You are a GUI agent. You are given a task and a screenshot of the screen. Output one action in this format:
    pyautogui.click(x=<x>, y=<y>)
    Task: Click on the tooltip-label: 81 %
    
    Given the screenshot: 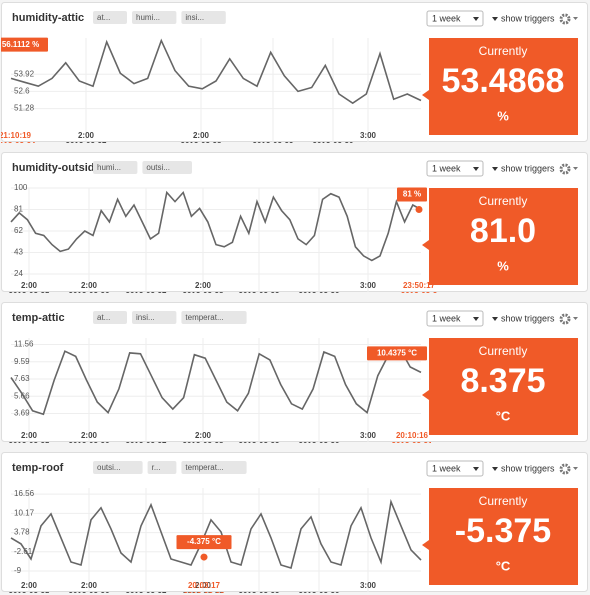 What is the action you would take?
    pyautogui.click(x=412, y=194)
    